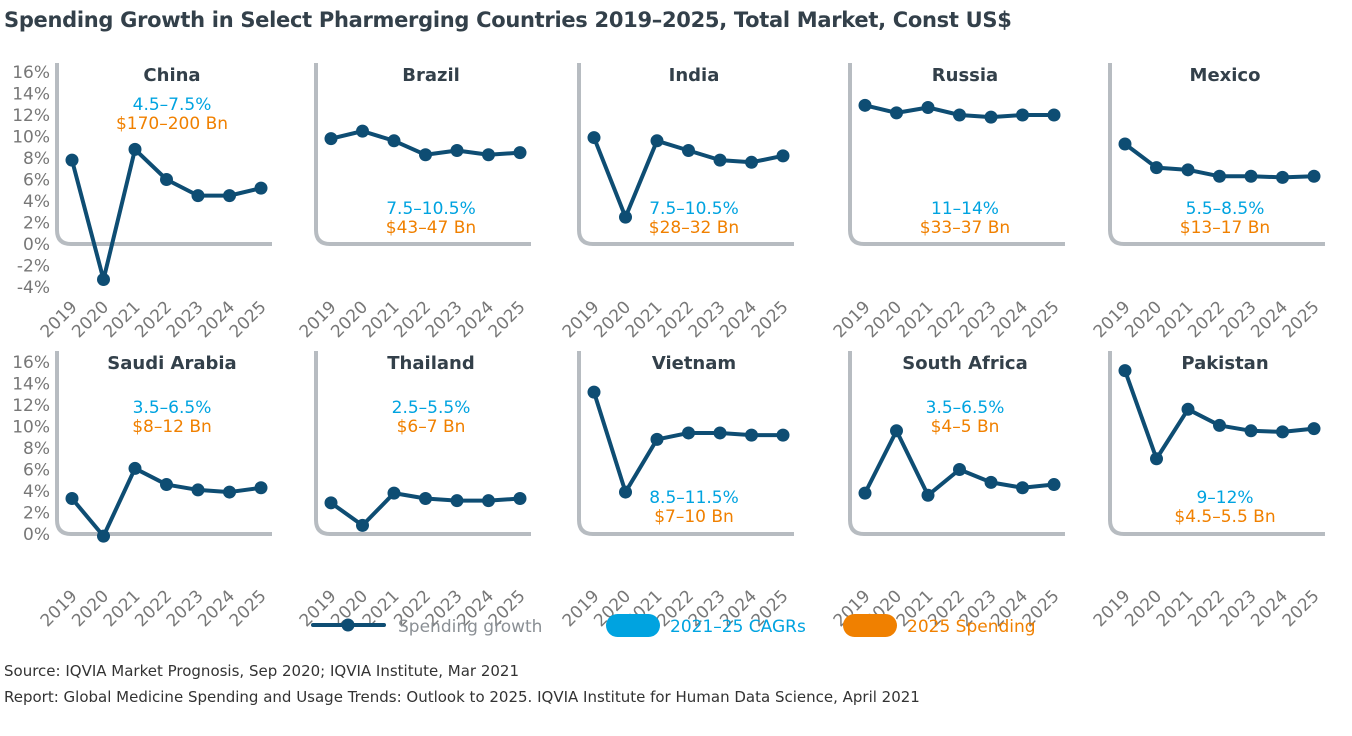 This screenshot has width=1352, height=736. Describe the element at coordinates (431, 427) in the screenshot. I see `spending-label: $6–7 Bn` at that location.